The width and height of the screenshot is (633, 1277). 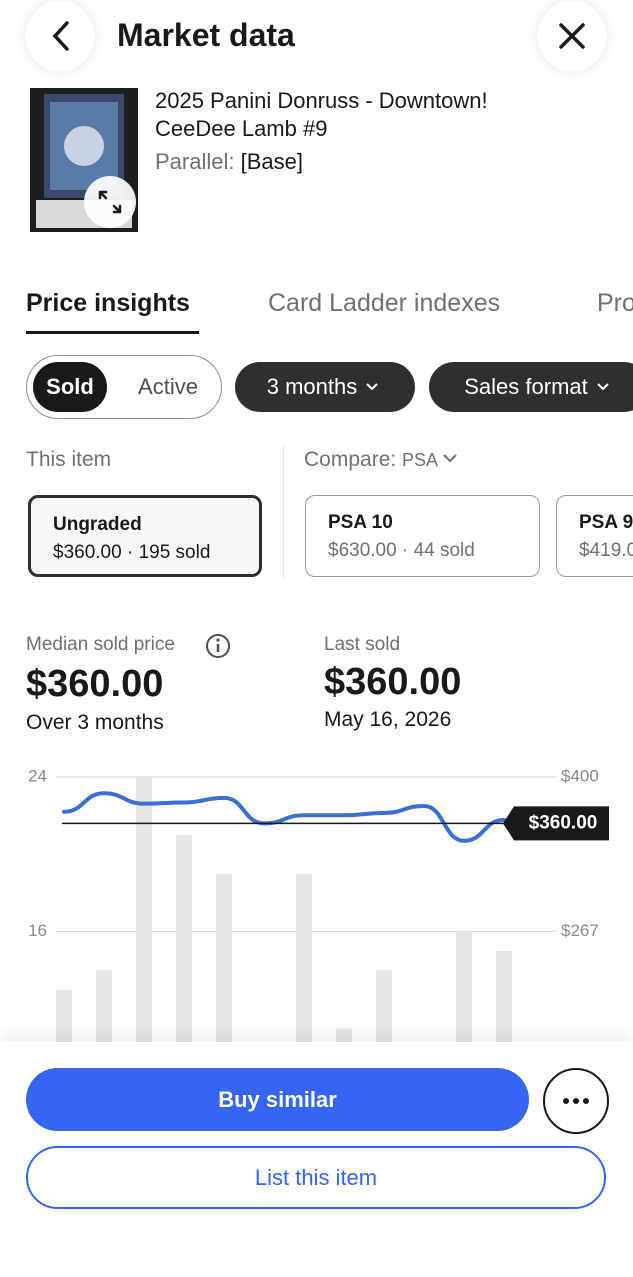 I want to click on tab: Card Ladder indexes, so click(x=384, y=303).